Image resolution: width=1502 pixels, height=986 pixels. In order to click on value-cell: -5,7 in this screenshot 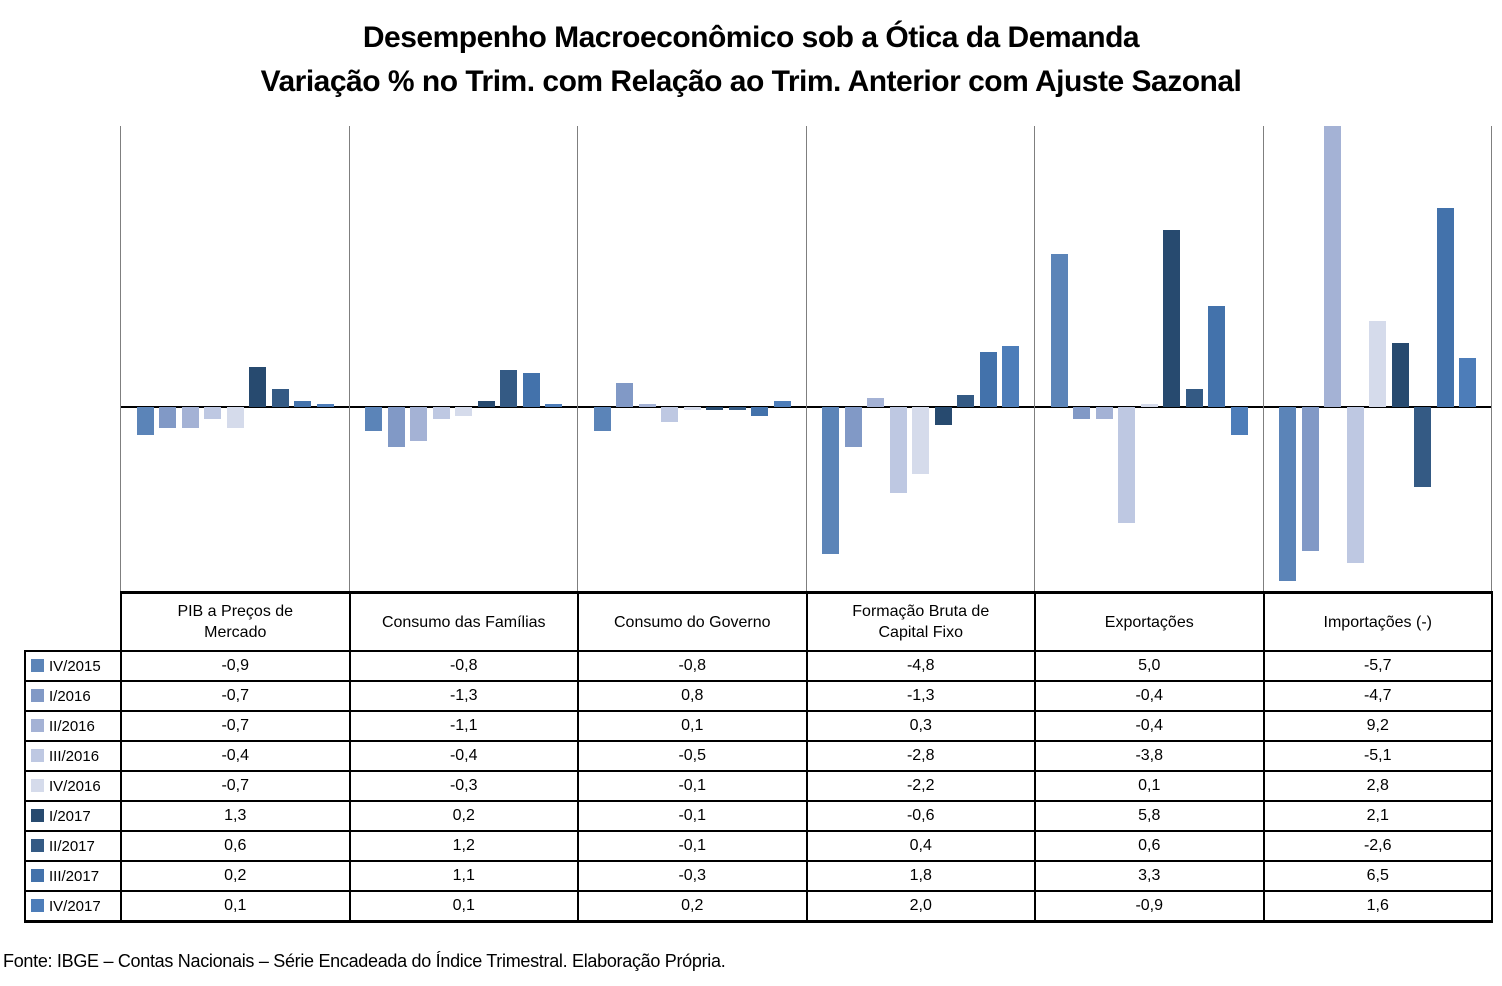, I will do `click(1377, 666)`.